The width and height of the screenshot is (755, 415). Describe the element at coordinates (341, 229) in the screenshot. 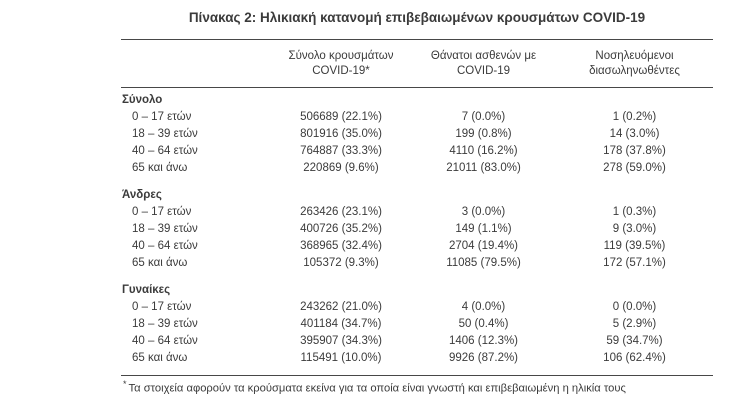

I see `cases-cell: 400726 (35.2%)` at that location.